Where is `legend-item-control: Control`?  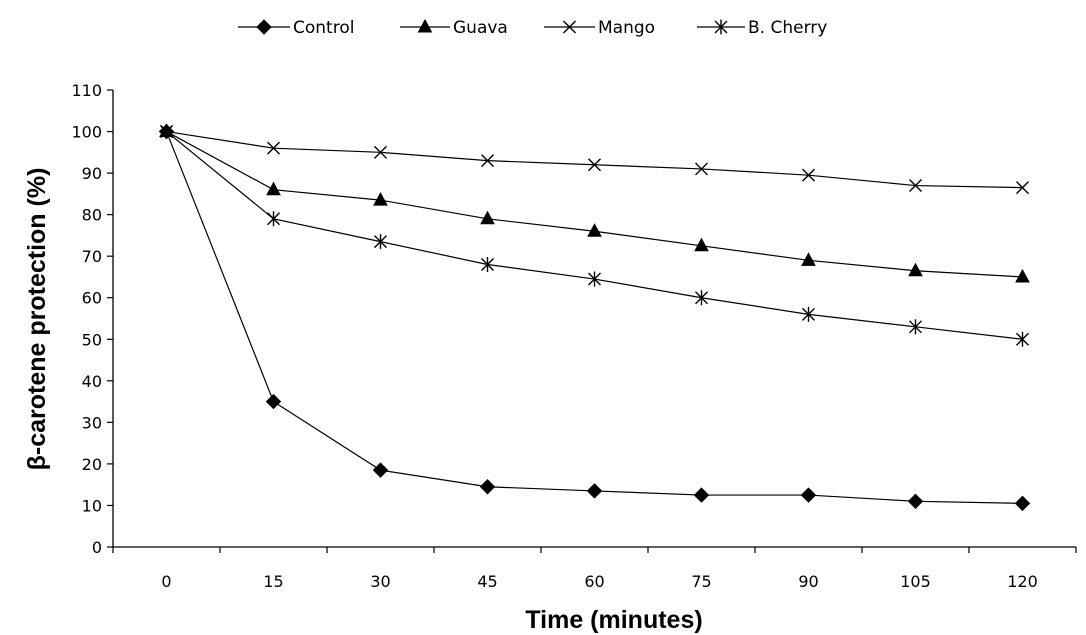 legend-item-control: Control is located at coordinates (296, 28).